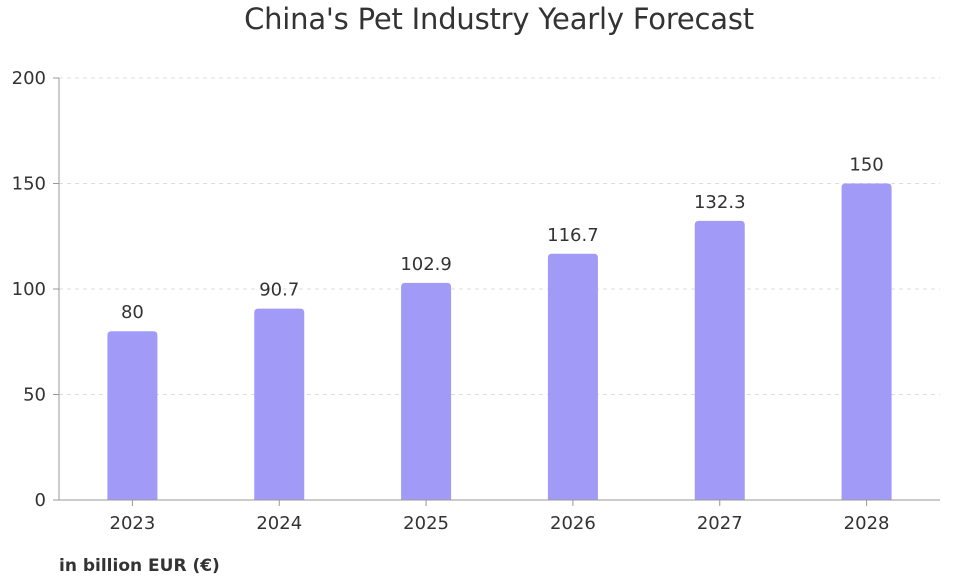  What do you see at coordinates (29, 289) in the screenshot?
I see `y-tick-label: 100` at bounding box center [29, 289].